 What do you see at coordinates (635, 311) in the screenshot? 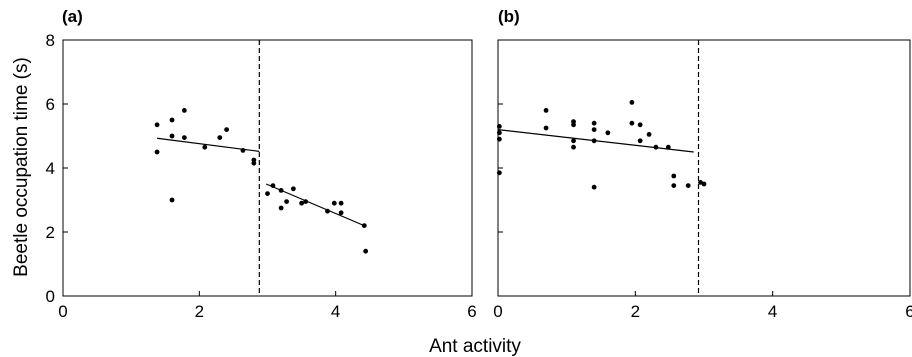
I see `panel-b-x-tick-label: 2` at bounding box center [635, 311].